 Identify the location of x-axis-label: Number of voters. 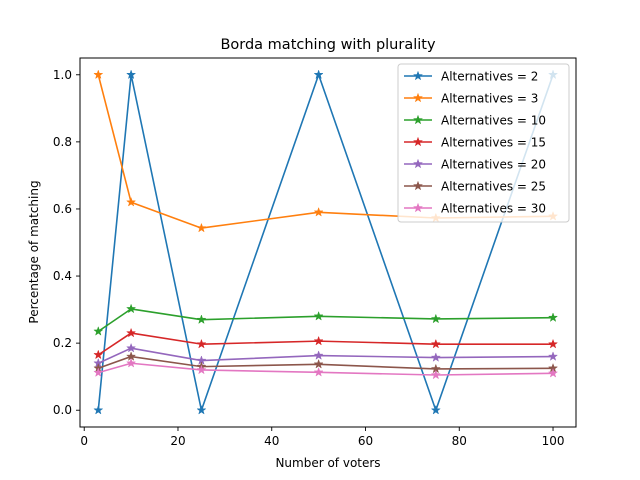
(327, 463).